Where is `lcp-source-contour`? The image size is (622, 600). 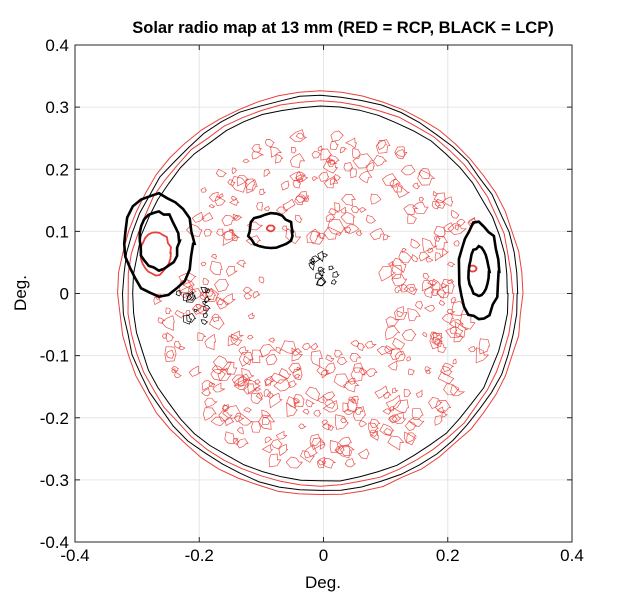 lcp-source-contour is located at coordinates (159, 245).